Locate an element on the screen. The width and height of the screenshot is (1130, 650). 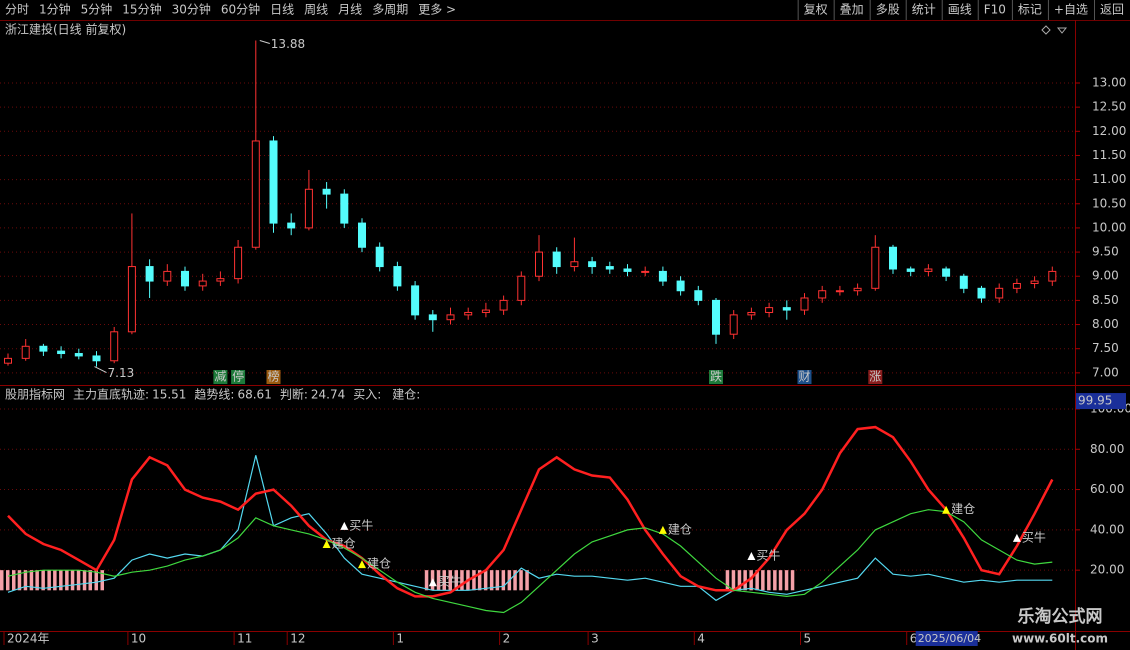
period-tab: 1分钟 is located at coordinates (55, 9).